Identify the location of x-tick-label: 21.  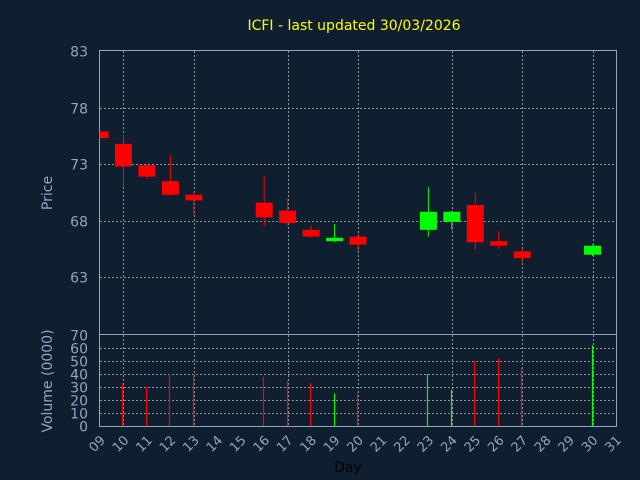
(379, 444).